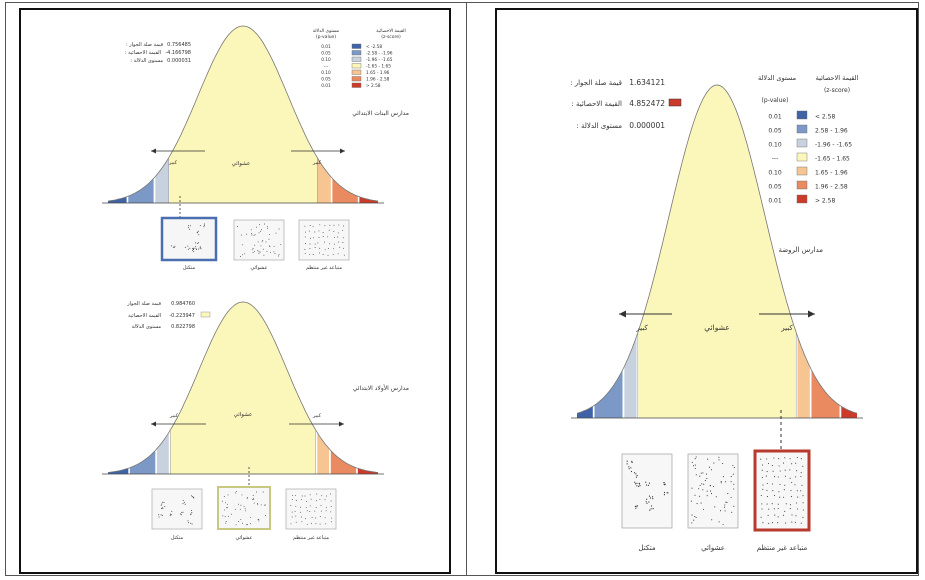 The height and width of the screenshot is (580, 925). What do you see at coordinates (381, 388) in the screenshot?
I see `boys-title: مدارس الأولاد الابتدائي` at bounding box center [381, 388].